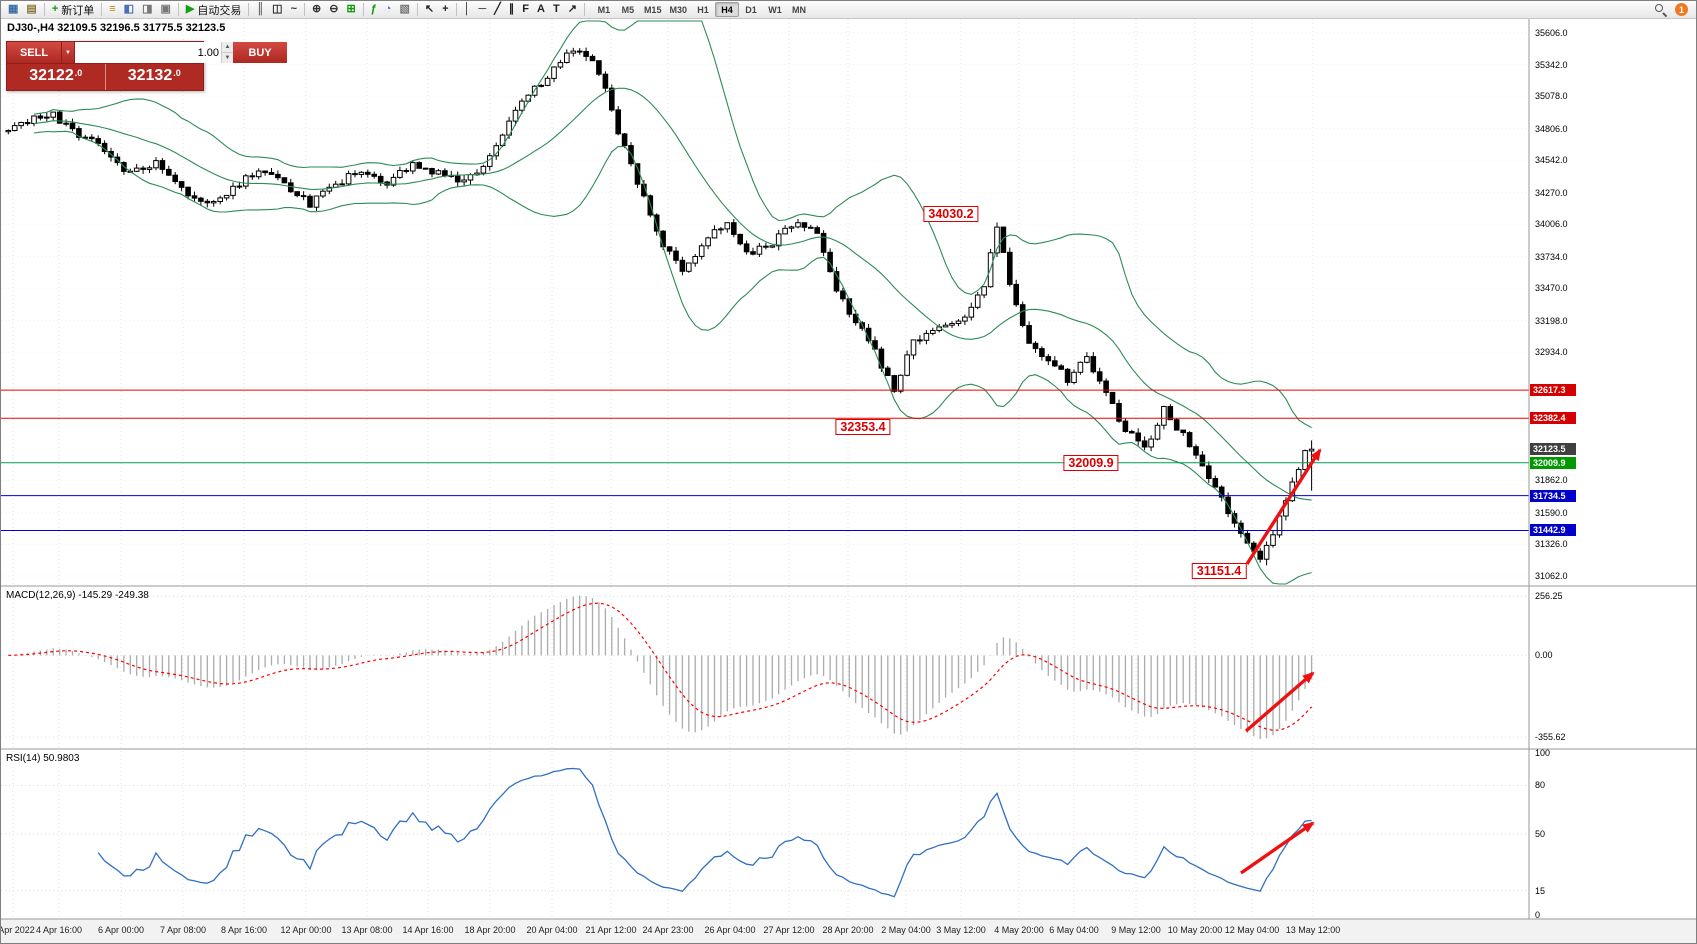  Describe the element at coordinates (43, 758) in the screenshot. I see `rsi-indicator-label: RSI(14) 50.9803` at that location.